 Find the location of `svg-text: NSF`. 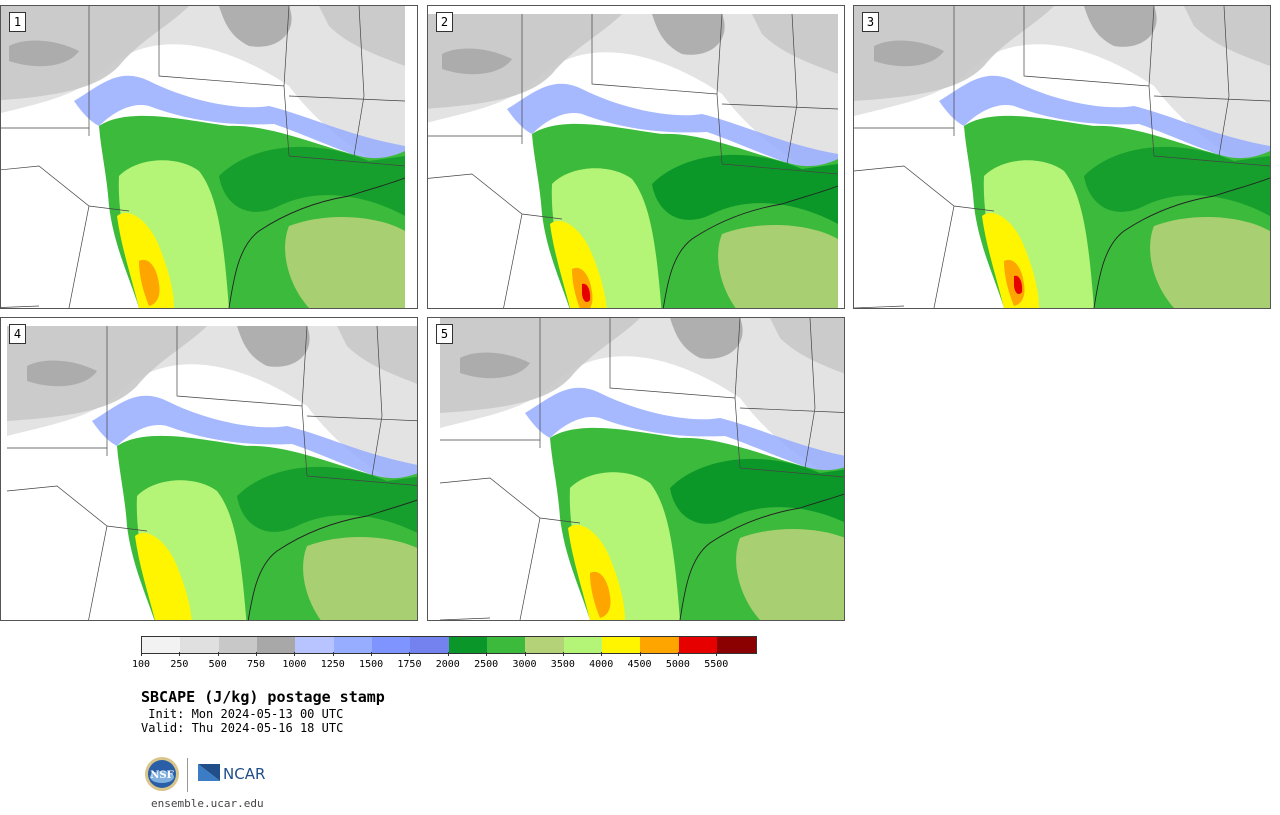

svg-text: NSF is located at coordinates (161, 775).